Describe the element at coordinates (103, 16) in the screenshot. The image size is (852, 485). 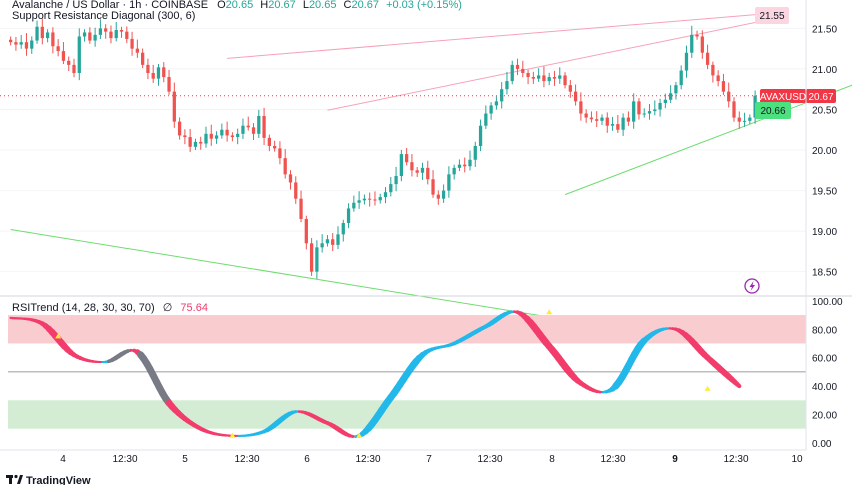
I see `indicator-1-label: Support Resistance Diagonal (300, 6)` at that location.